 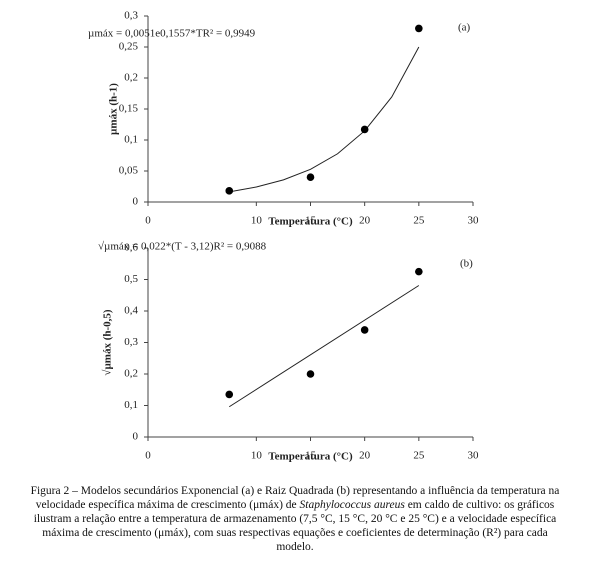 I want to click on y-tick-label: 0,4, so click(x=131, y=311).